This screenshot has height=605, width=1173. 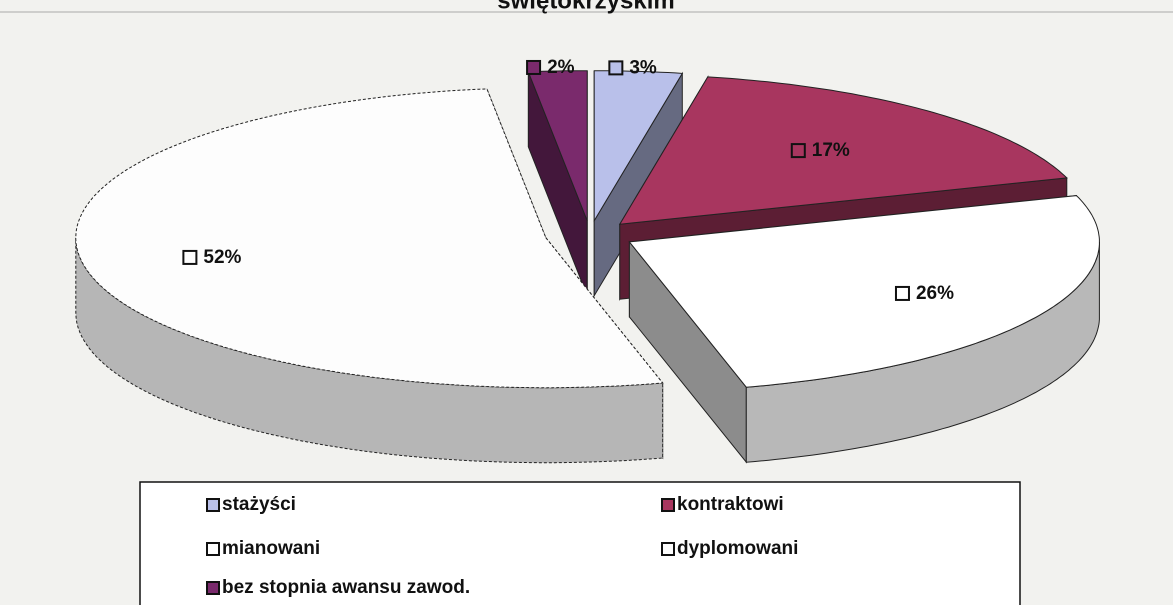 What do you see at coordinates (271, 548) in the screenshot?
I see `legend-label: mianowani` at bounding box center [271, 548].